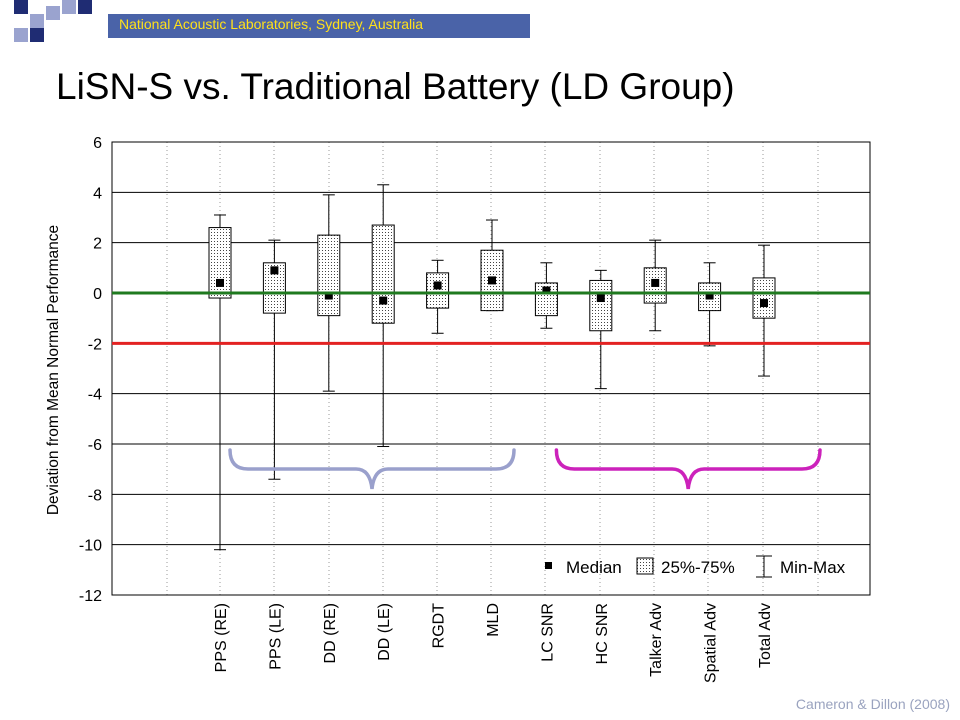 This screenshot has height=720, width=960. Describe the element at coordinates (384, 632) in the screenshot. I see `x-tick-label: DD (LE)` at that location.